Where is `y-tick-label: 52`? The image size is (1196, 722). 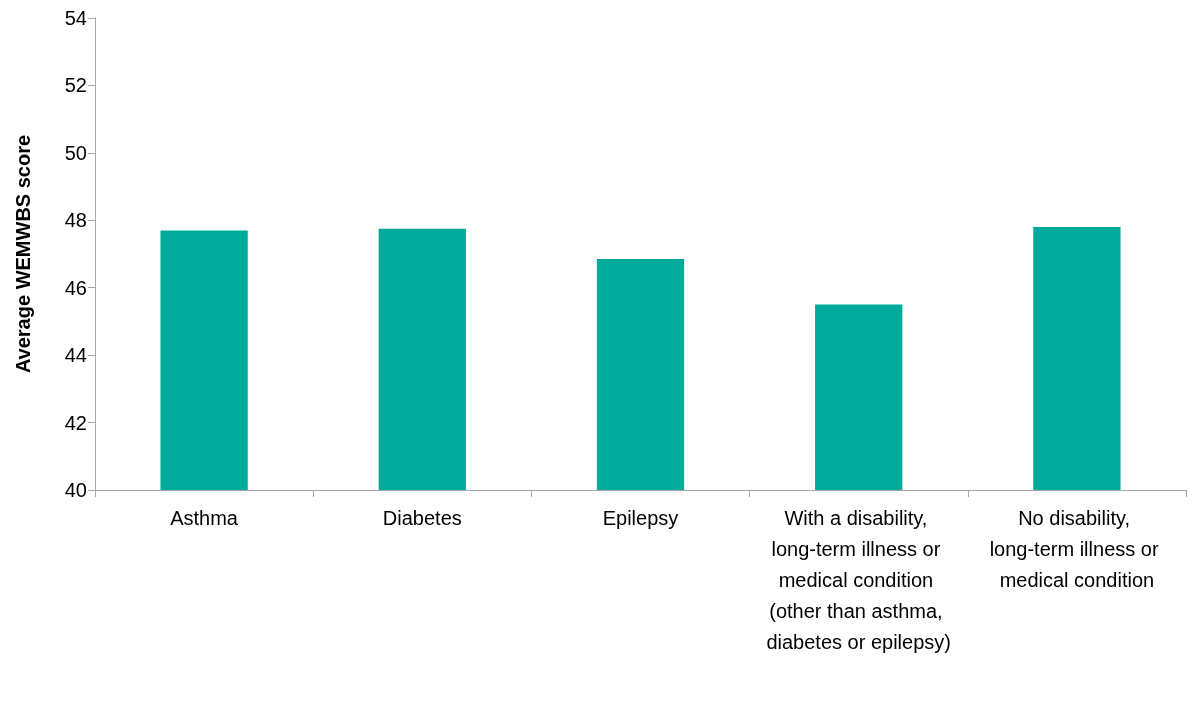
y-tick-label: 52 is located at coordinates (75, 85).